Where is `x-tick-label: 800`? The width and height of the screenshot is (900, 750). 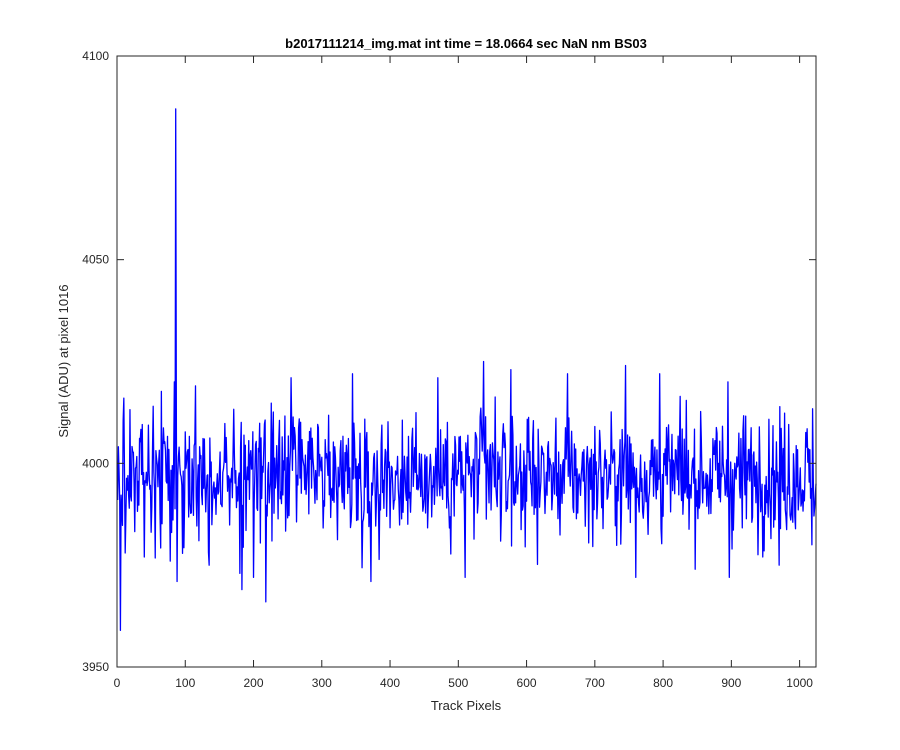
x-tick-label: 800 is located at coordinates (663, 683).